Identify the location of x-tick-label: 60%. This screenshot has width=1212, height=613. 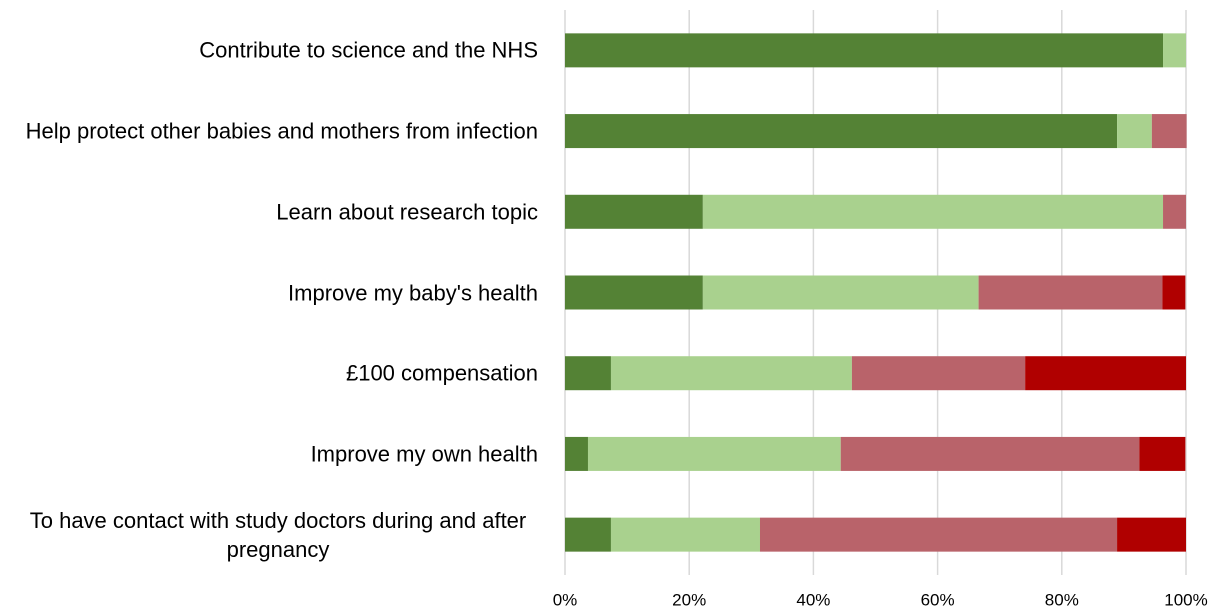
(938, 599).